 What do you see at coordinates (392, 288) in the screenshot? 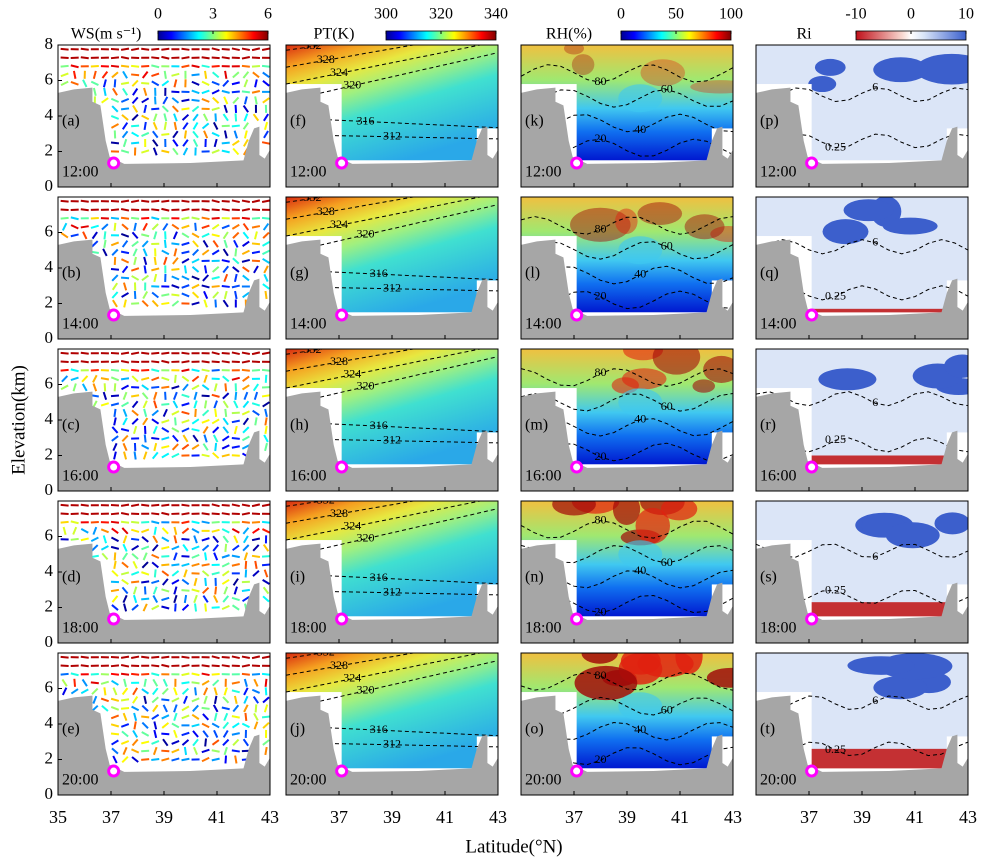
I see `contour-label: 312` at bounding box center [392, 288].